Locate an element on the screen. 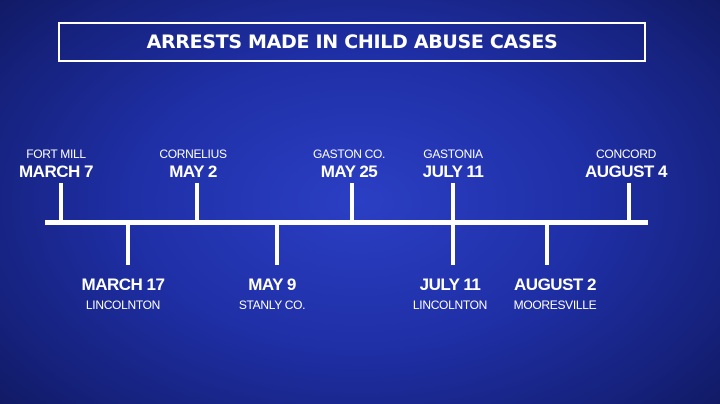  title-box: ARRESTS MADE IN CHILD ABUSE CASES is located at coordinates (352, 42).